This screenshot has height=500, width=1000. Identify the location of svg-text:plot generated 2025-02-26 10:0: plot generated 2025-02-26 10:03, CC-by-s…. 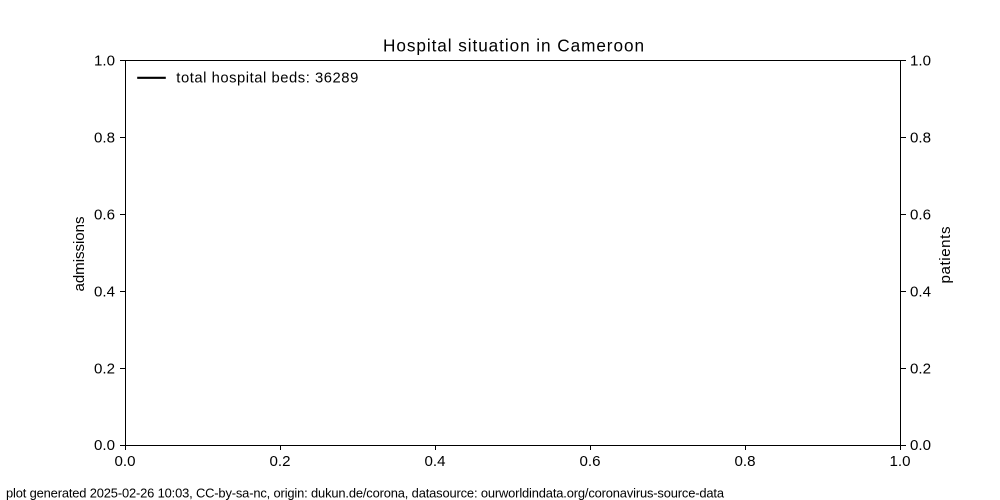
(365, 493).